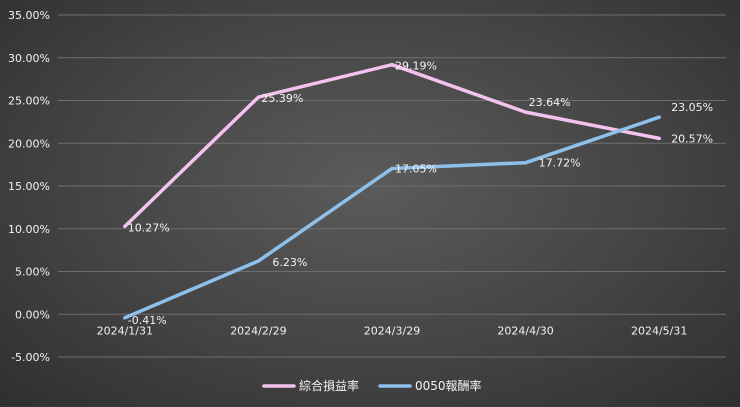 The height and width of the screenshot is (407, 740). What do you see at coordinates (550, 102) in the screenshot?
I see `data-label: 23.64%` at bounding box center [550, 102].